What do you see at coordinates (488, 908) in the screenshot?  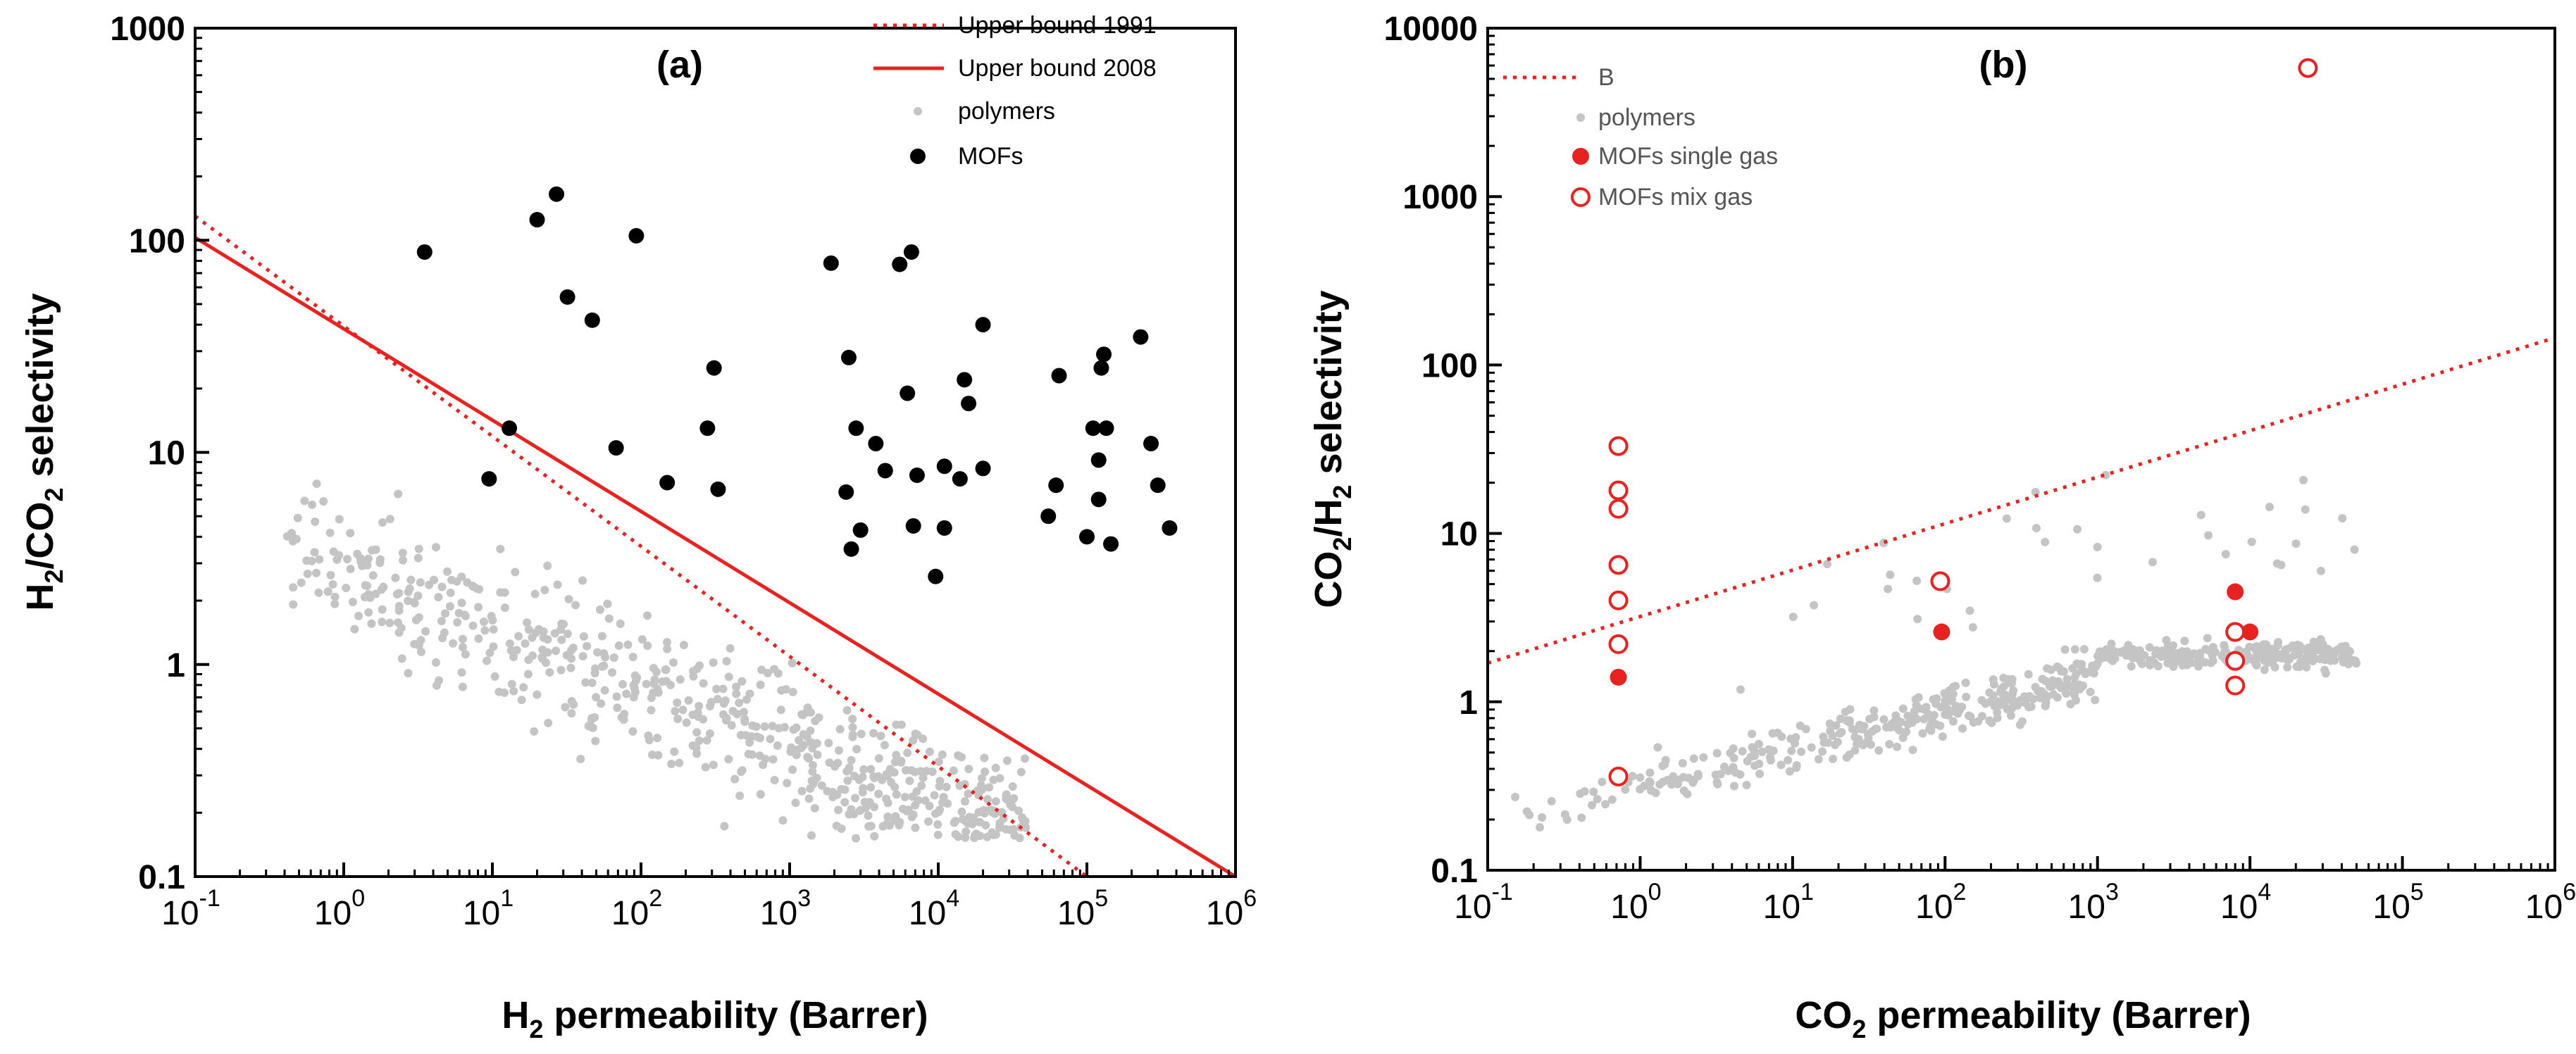 I see `x-tick-label: 10¹` at bounding box center [488, 908].